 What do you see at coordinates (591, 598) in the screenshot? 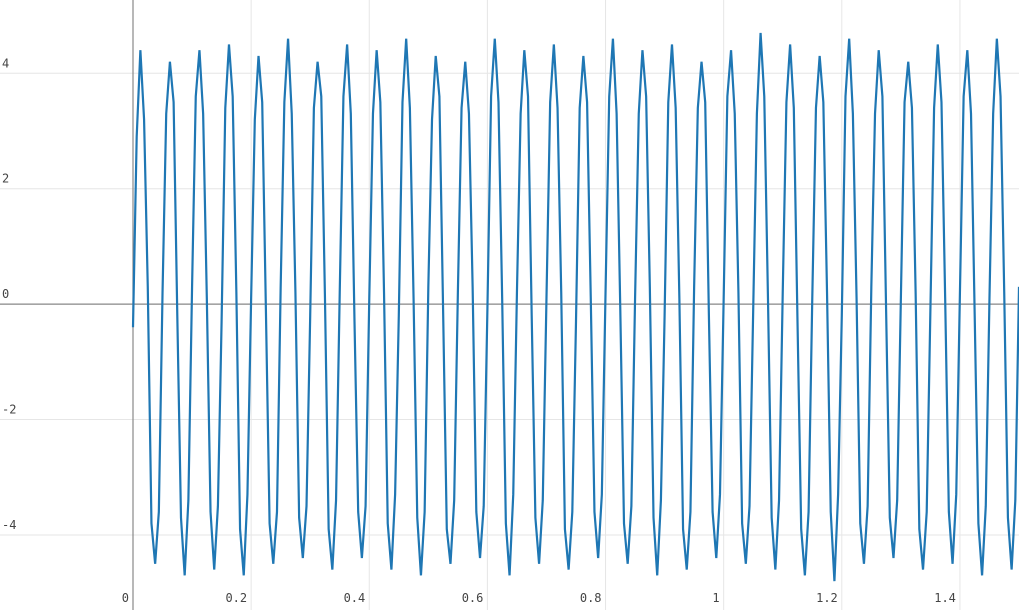
I see `x-tick-label: 0.8` at bounding box center [591, 598].